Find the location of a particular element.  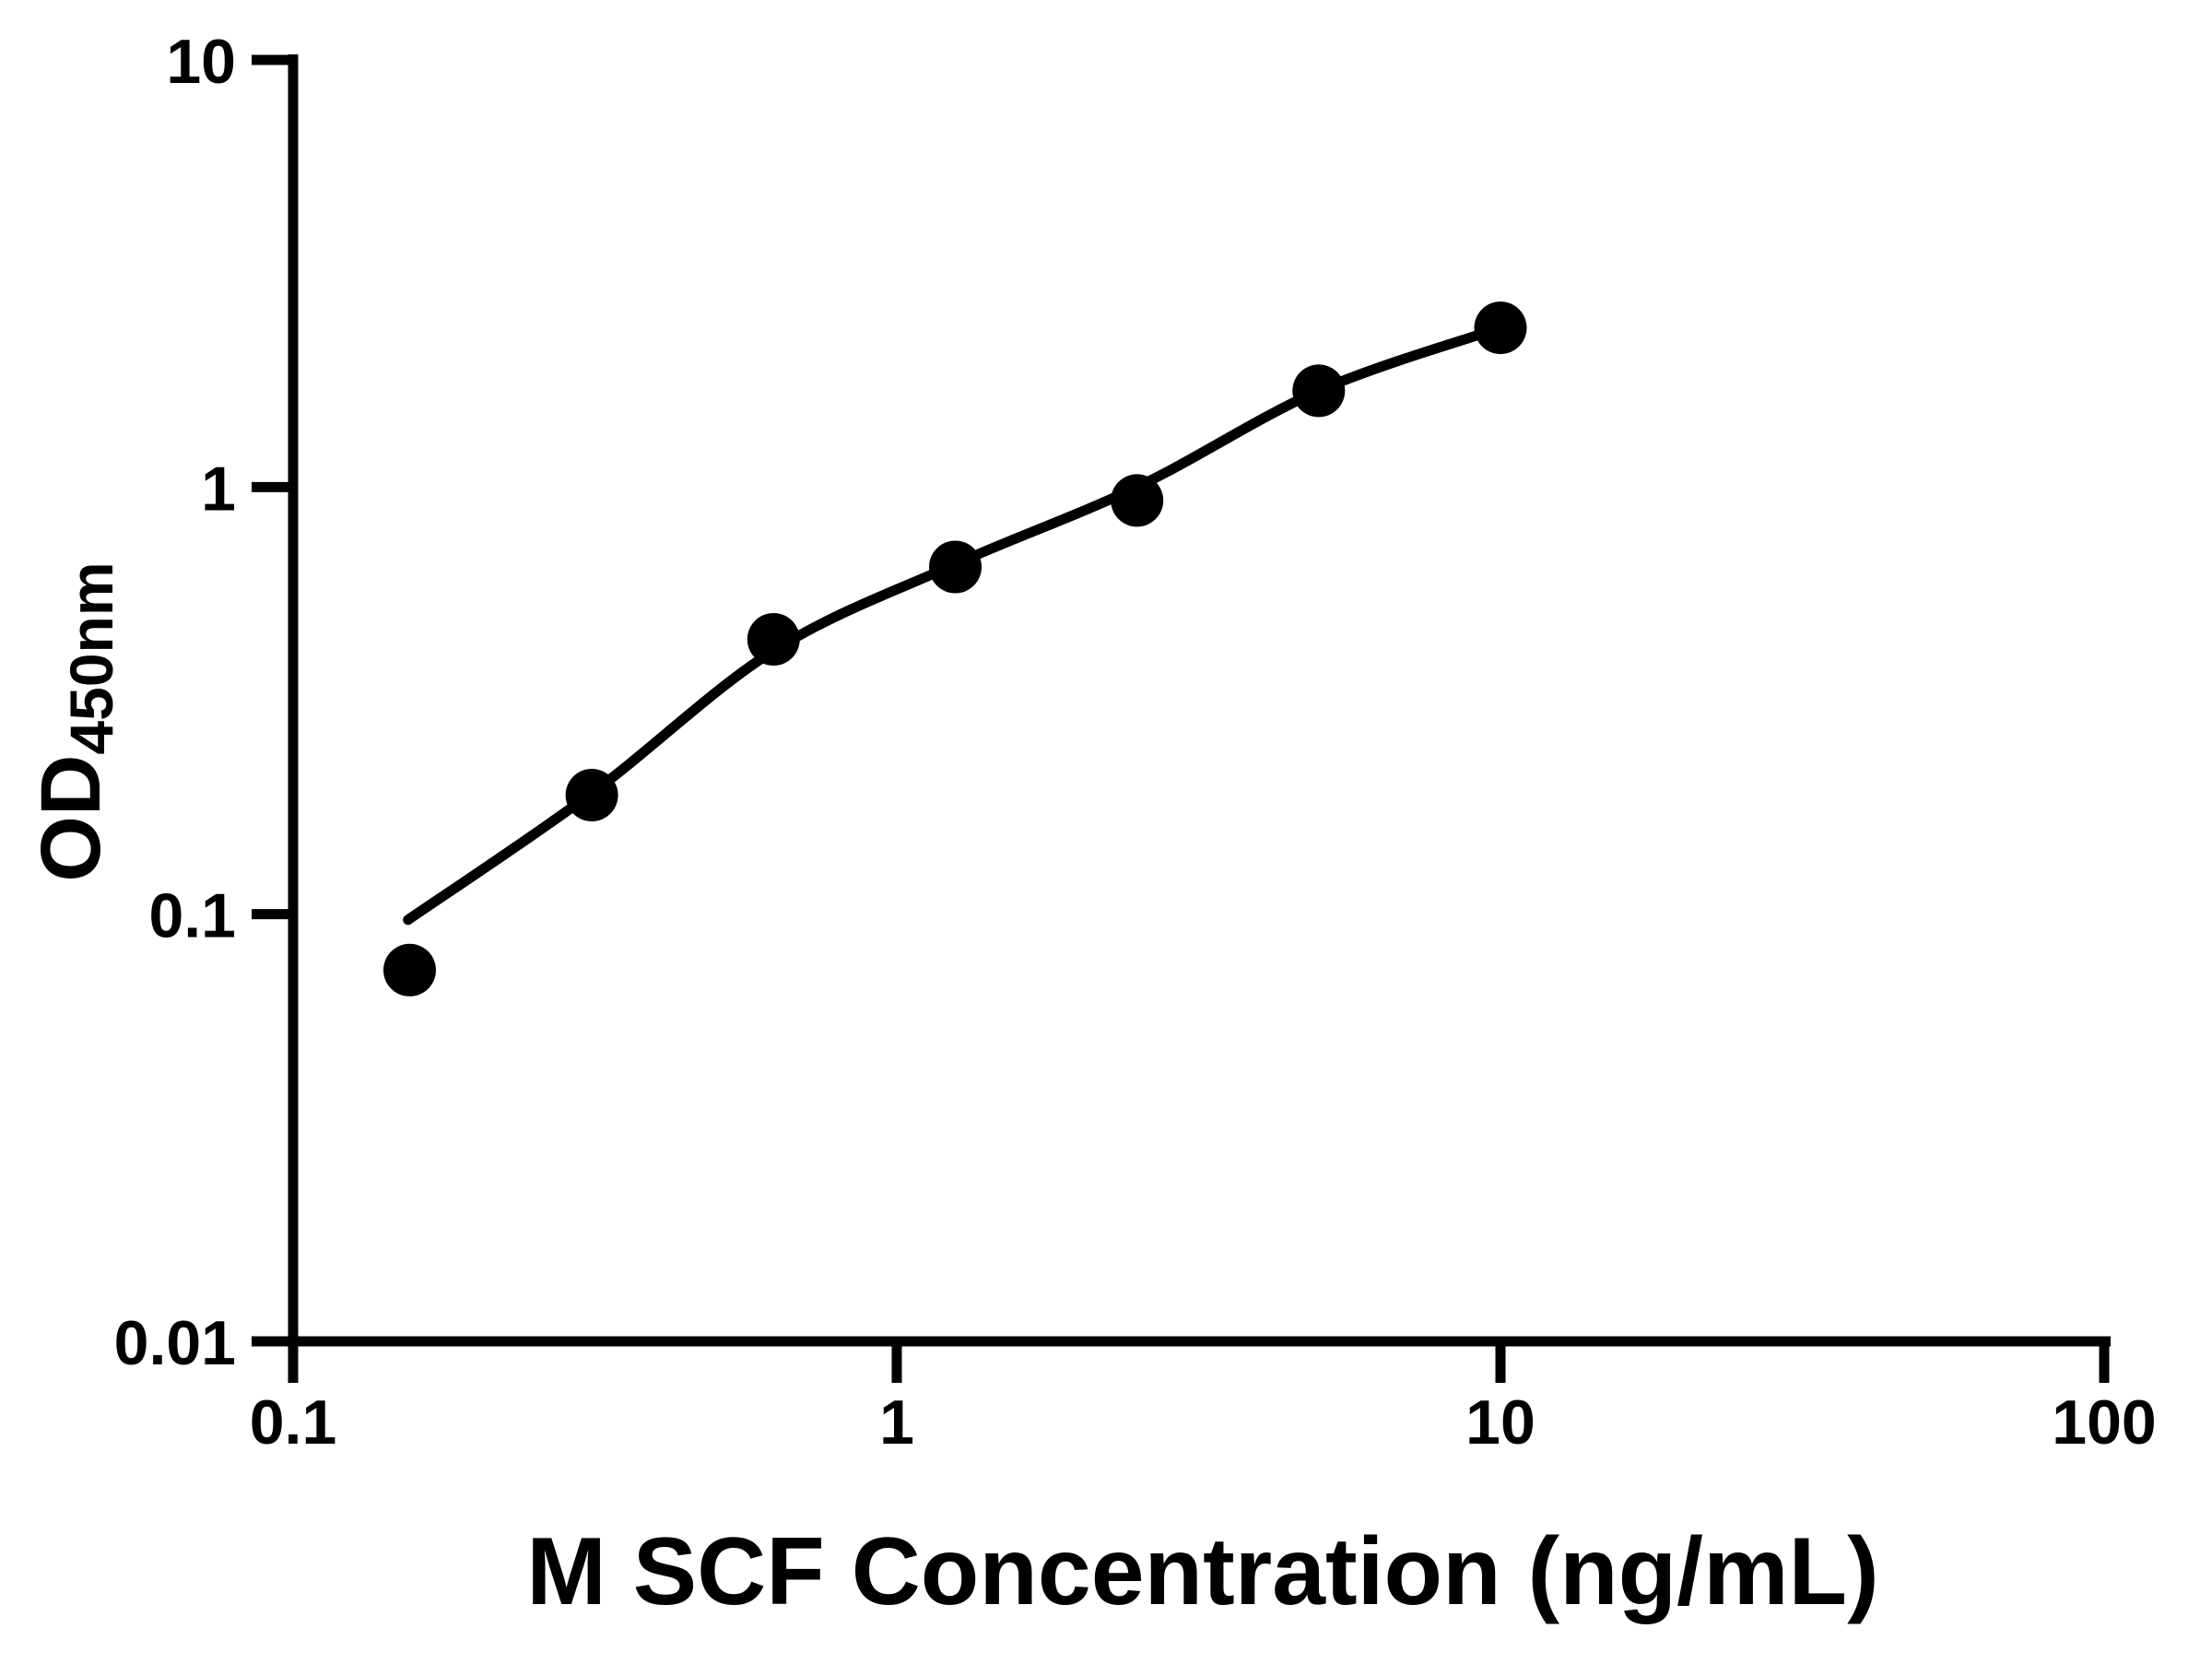

x-axis-tick-label: 10 is located at coordinates (1500, 1422).